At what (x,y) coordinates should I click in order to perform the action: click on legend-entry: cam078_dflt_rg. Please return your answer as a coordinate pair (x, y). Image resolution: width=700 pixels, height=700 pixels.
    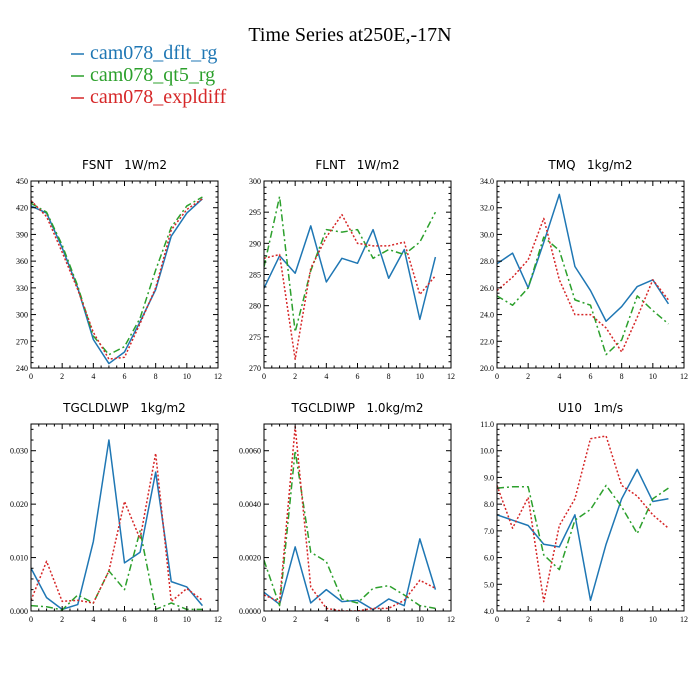
    Looking at the image, I should click on (144, 53).